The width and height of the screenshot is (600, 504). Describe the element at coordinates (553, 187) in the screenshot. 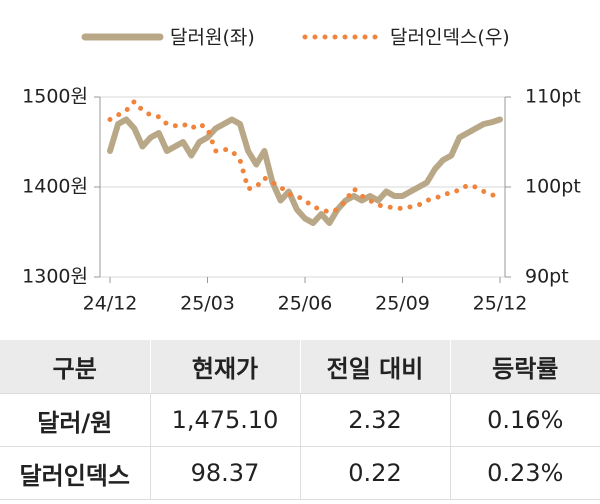

I see `y2-tick-label: 100pt` at that location.